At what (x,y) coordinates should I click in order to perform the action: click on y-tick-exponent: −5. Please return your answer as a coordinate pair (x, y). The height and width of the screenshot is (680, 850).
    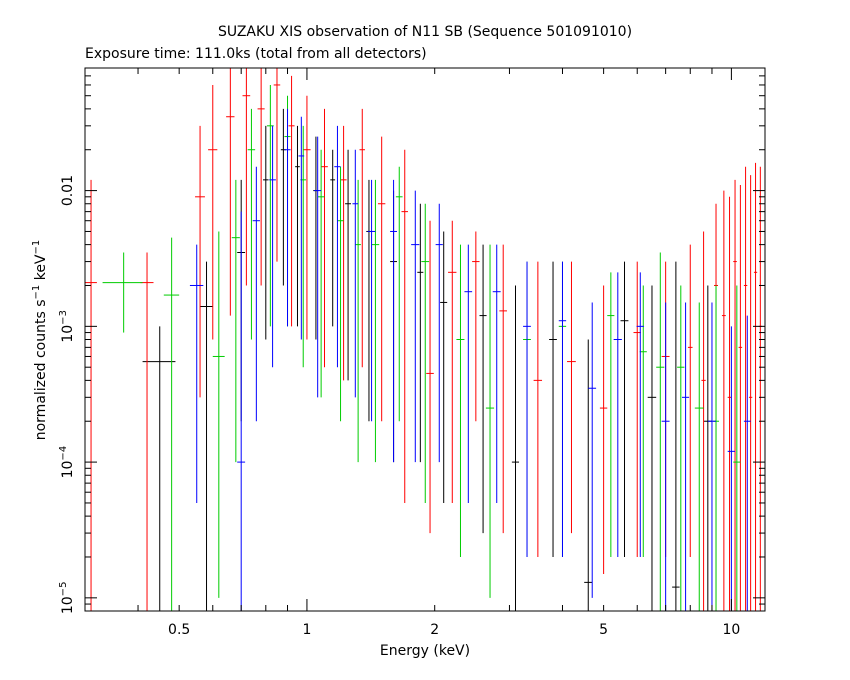
    Looking at the image, I should click on (63, 589).